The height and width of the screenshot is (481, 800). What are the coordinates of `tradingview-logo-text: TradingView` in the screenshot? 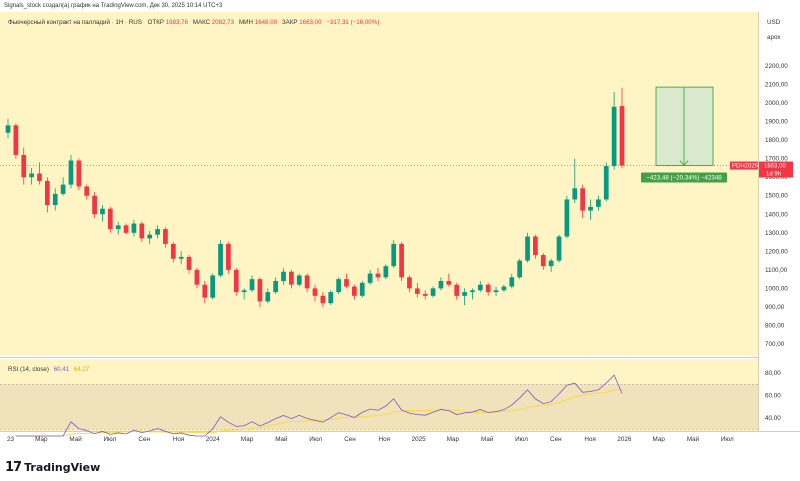 It's located at (62, 467).